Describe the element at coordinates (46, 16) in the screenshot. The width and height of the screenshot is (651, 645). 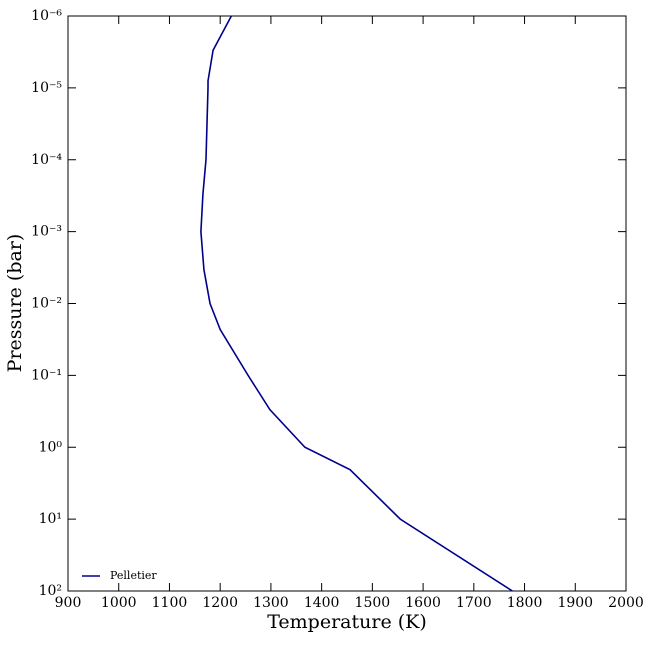
I see `y-tick-label: 10⁻⁶` at that location.